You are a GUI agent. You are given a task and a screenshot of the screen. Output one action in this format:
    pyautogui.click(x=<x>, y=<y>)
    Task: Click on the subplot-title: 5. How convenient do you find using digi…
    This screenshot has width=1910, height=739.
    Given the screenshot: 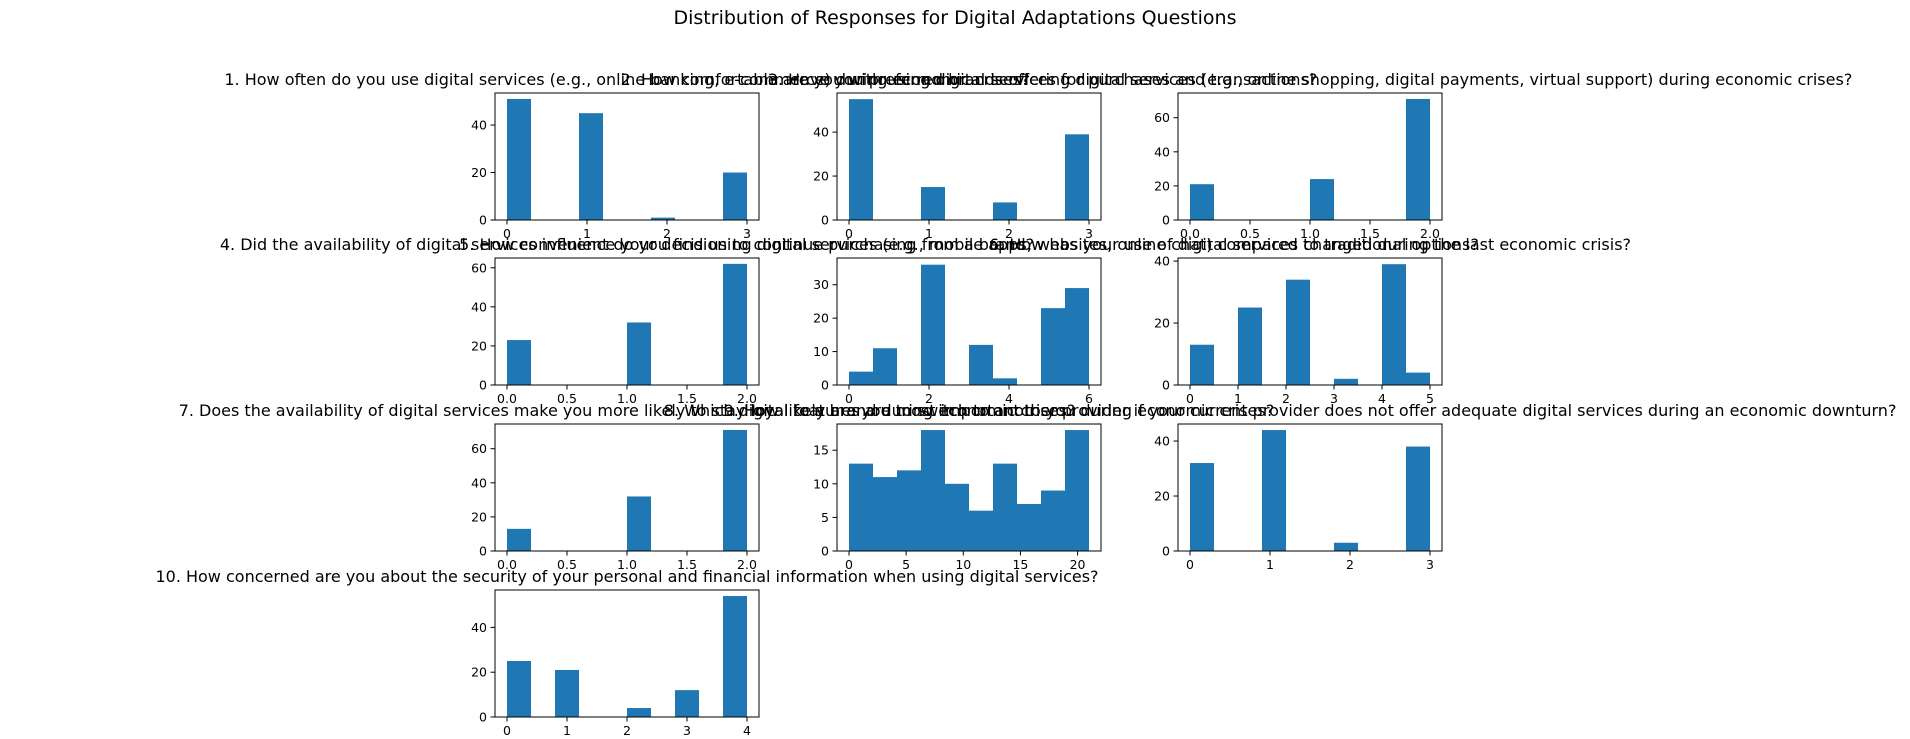 What is the action you would take?
    pyautogui.click(x=969, y=244)
    